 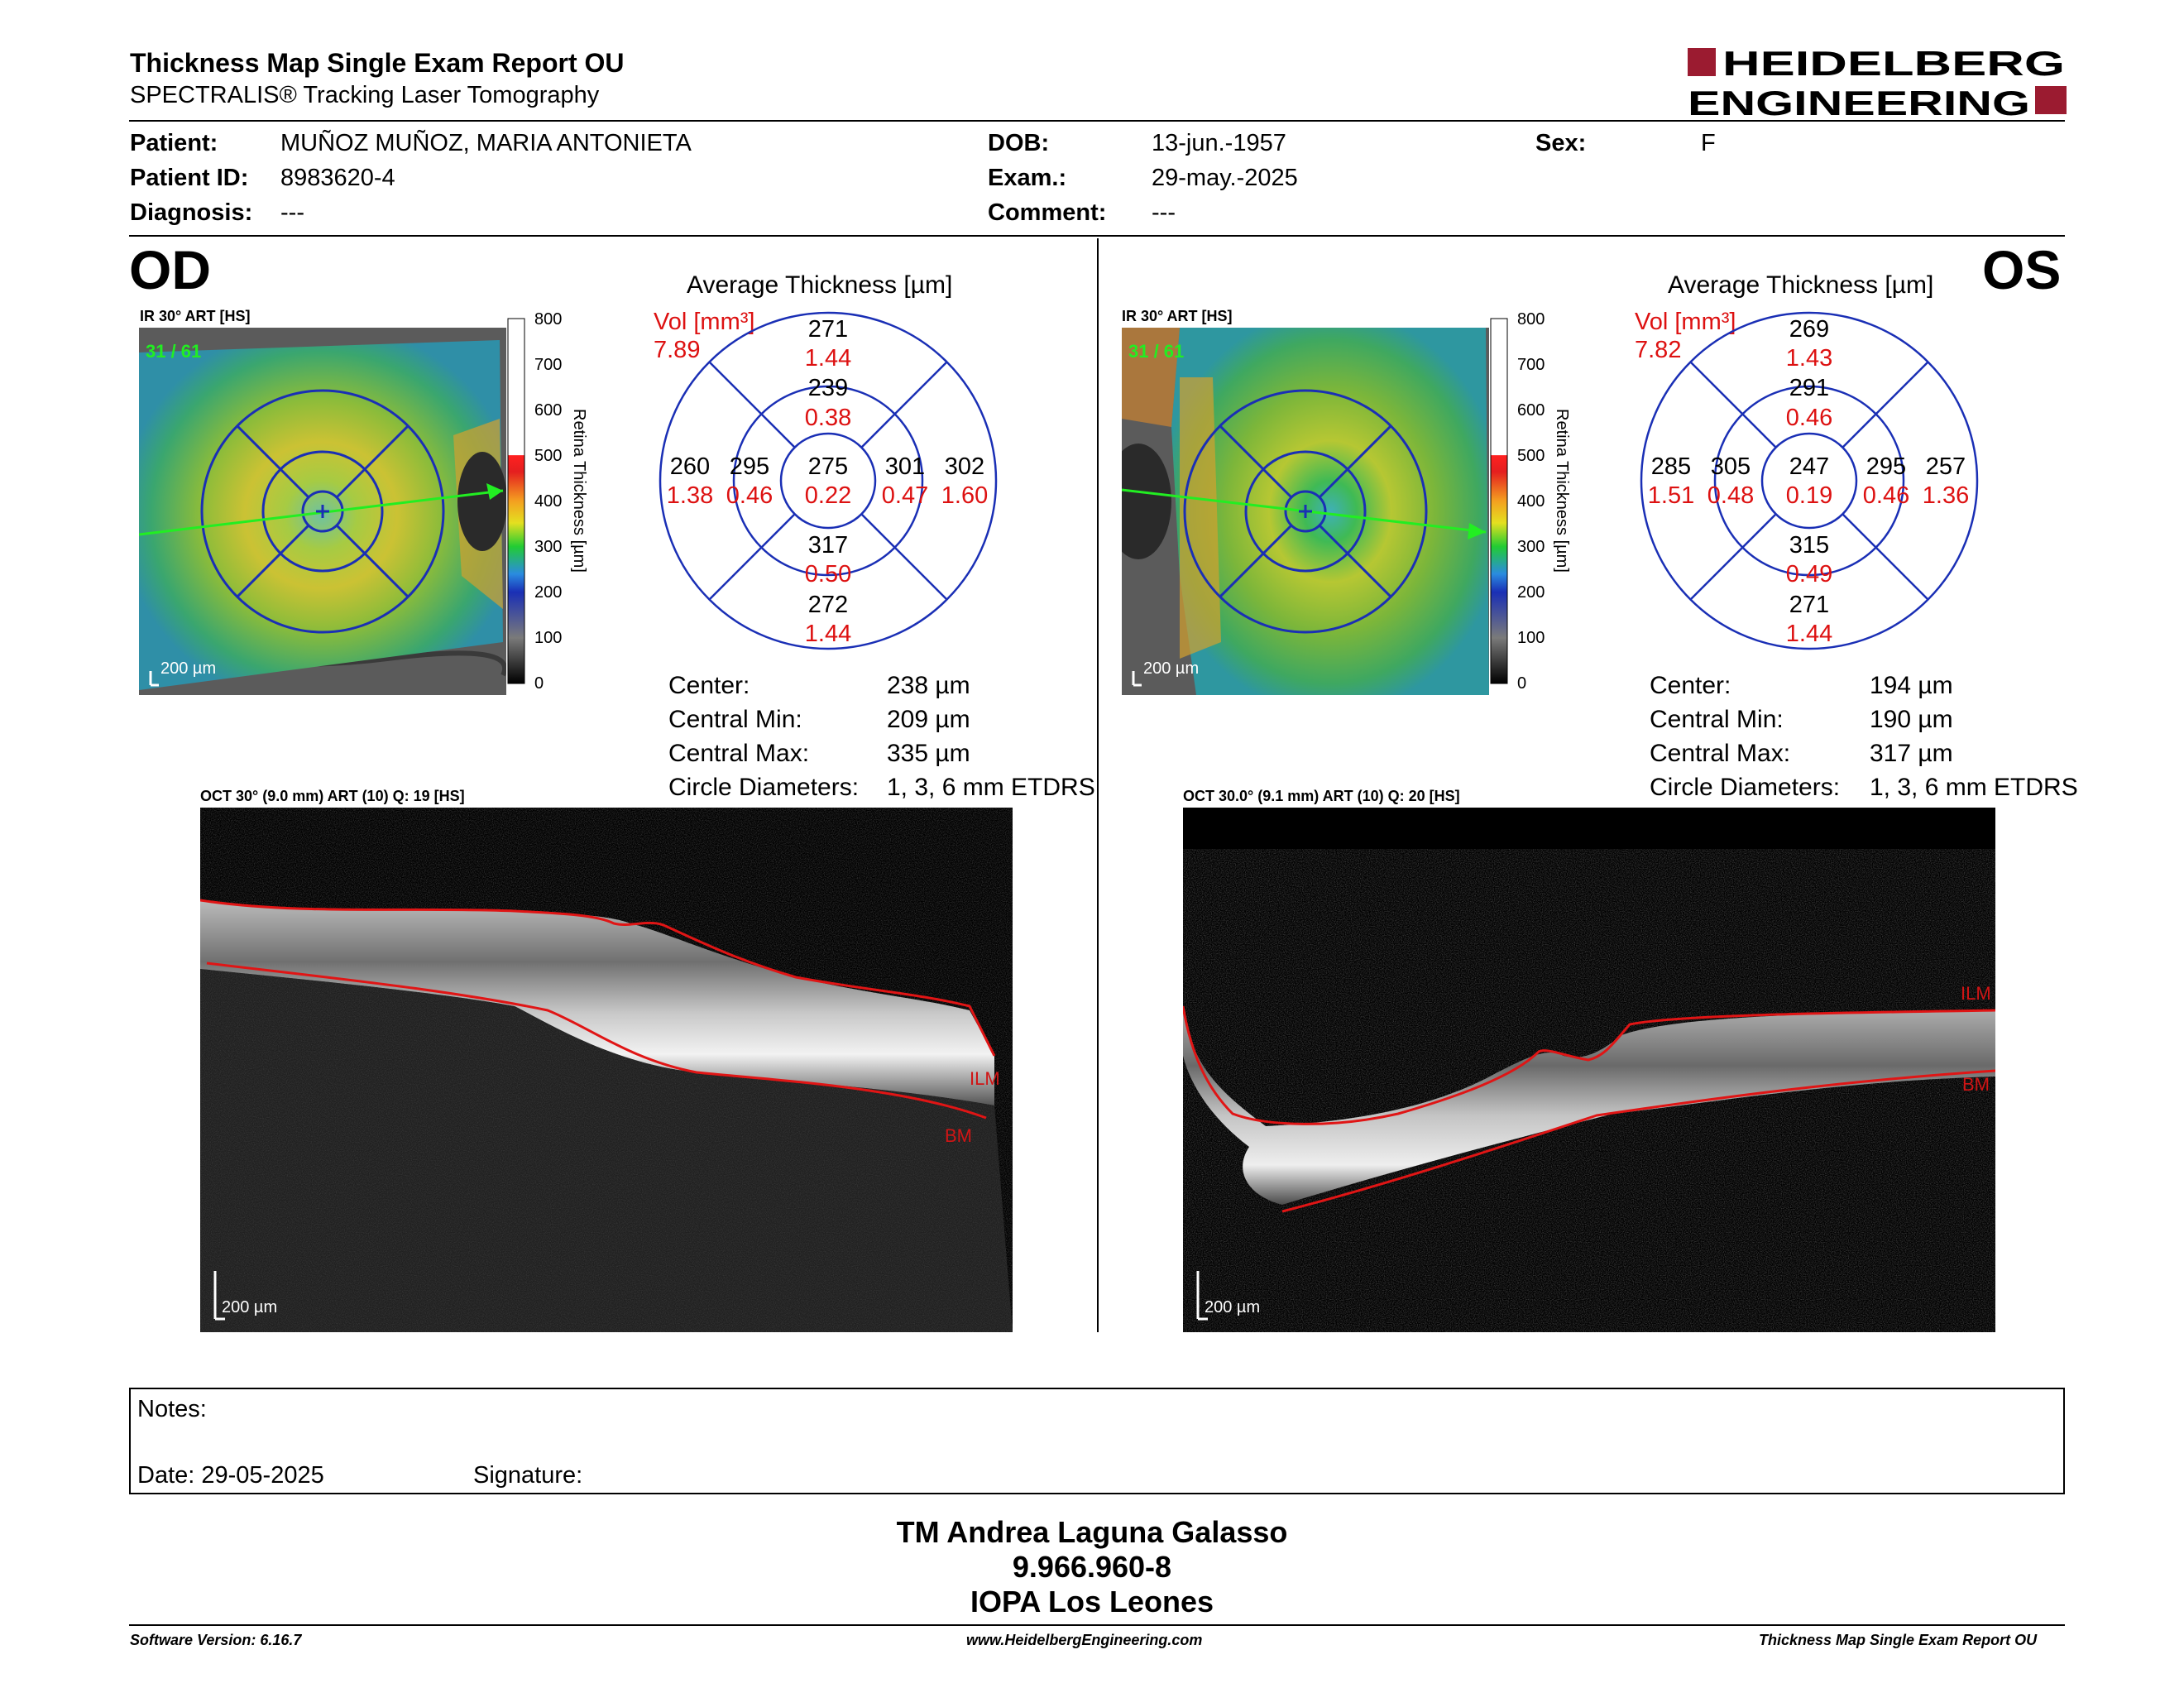 What do you see at coordinates (1225, 178) in the screenshot?
I see `exam-value: 29-may.-2025` at bounding box center [1225, 178].